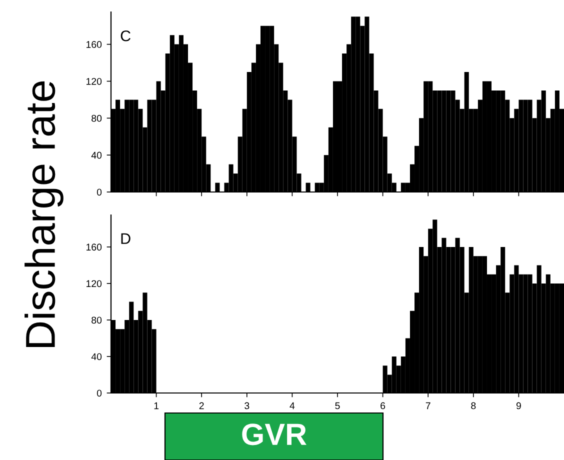  Describe the element at coordinates (518, 406) in the screenshot. I see `x-tick-label: 9` at that location.